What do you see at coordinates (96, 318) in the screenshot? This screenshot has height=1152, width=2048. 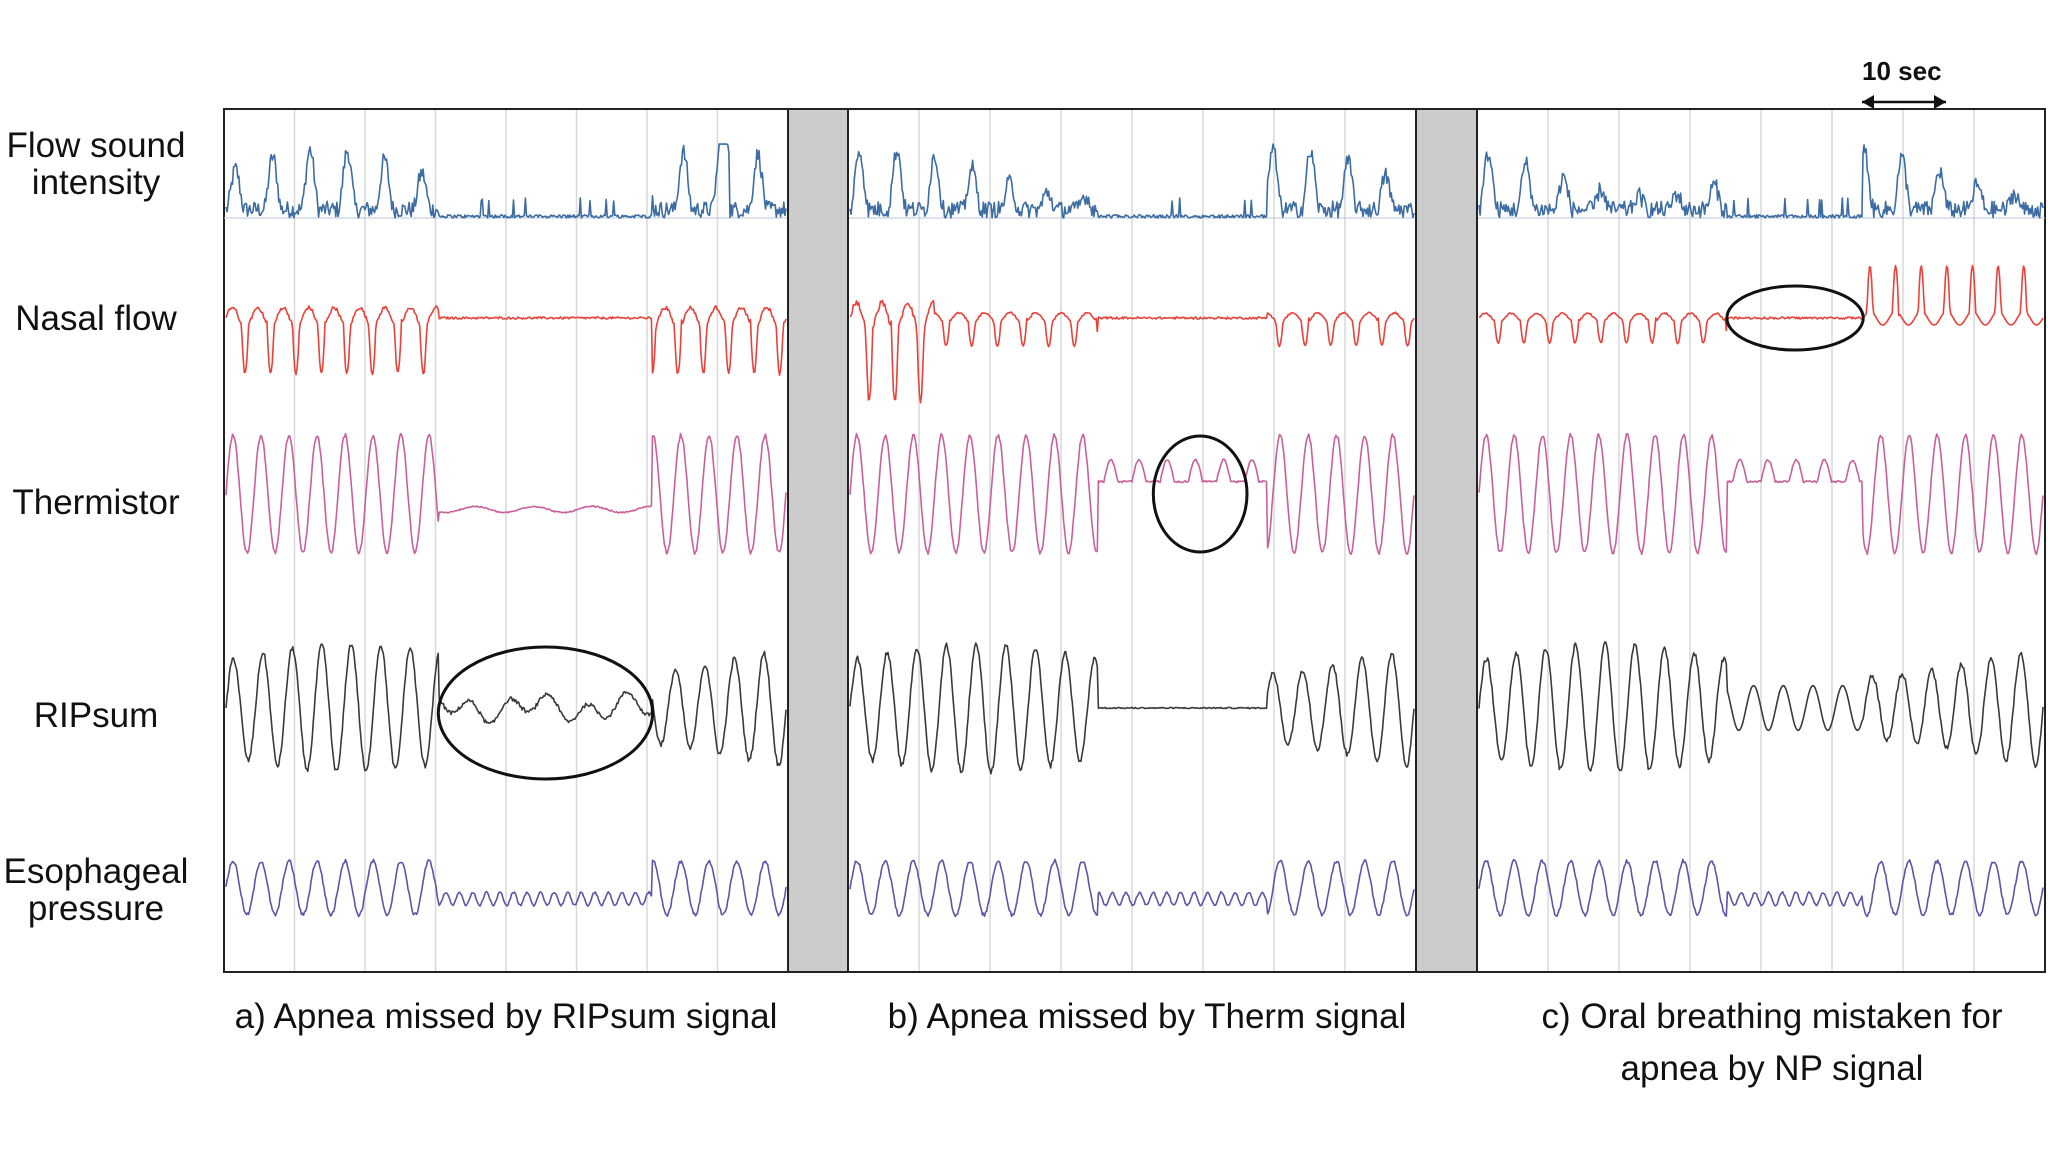 I see `channel-label-nasal-flow: Nasal flow` at bounding box center [96, 318].